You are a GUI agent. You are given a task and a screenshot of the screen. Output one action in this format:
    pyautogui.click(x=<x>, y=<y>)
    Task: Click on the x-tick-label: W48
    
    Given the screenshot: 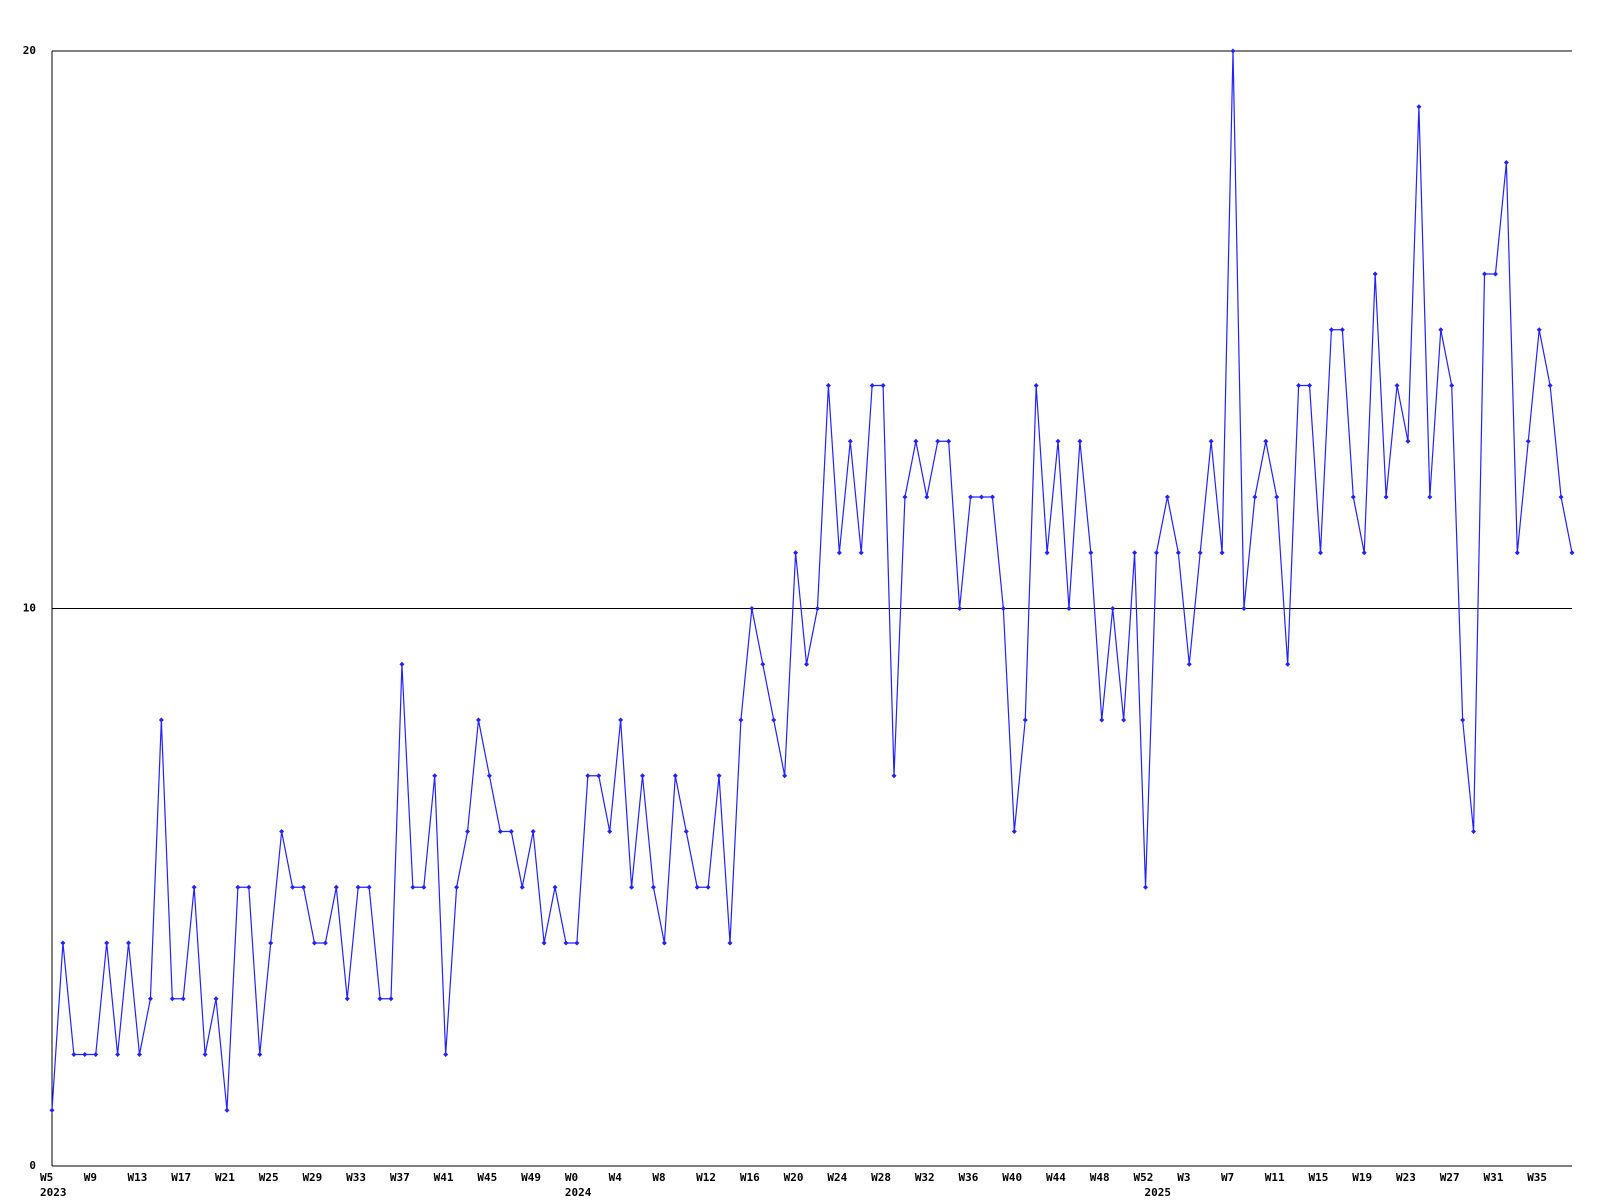 What is the action you would take?
    pyautogui.click(x=1100, y=1177)
    